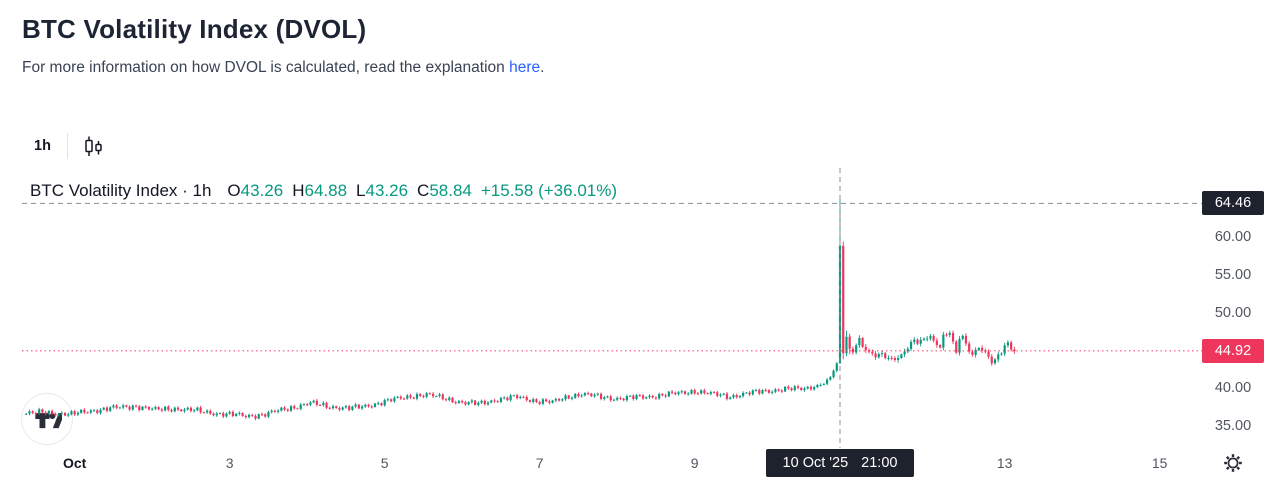 This screenshot has height=480, width=1280. I want to click on toolbar-divider, so click(67, 146).